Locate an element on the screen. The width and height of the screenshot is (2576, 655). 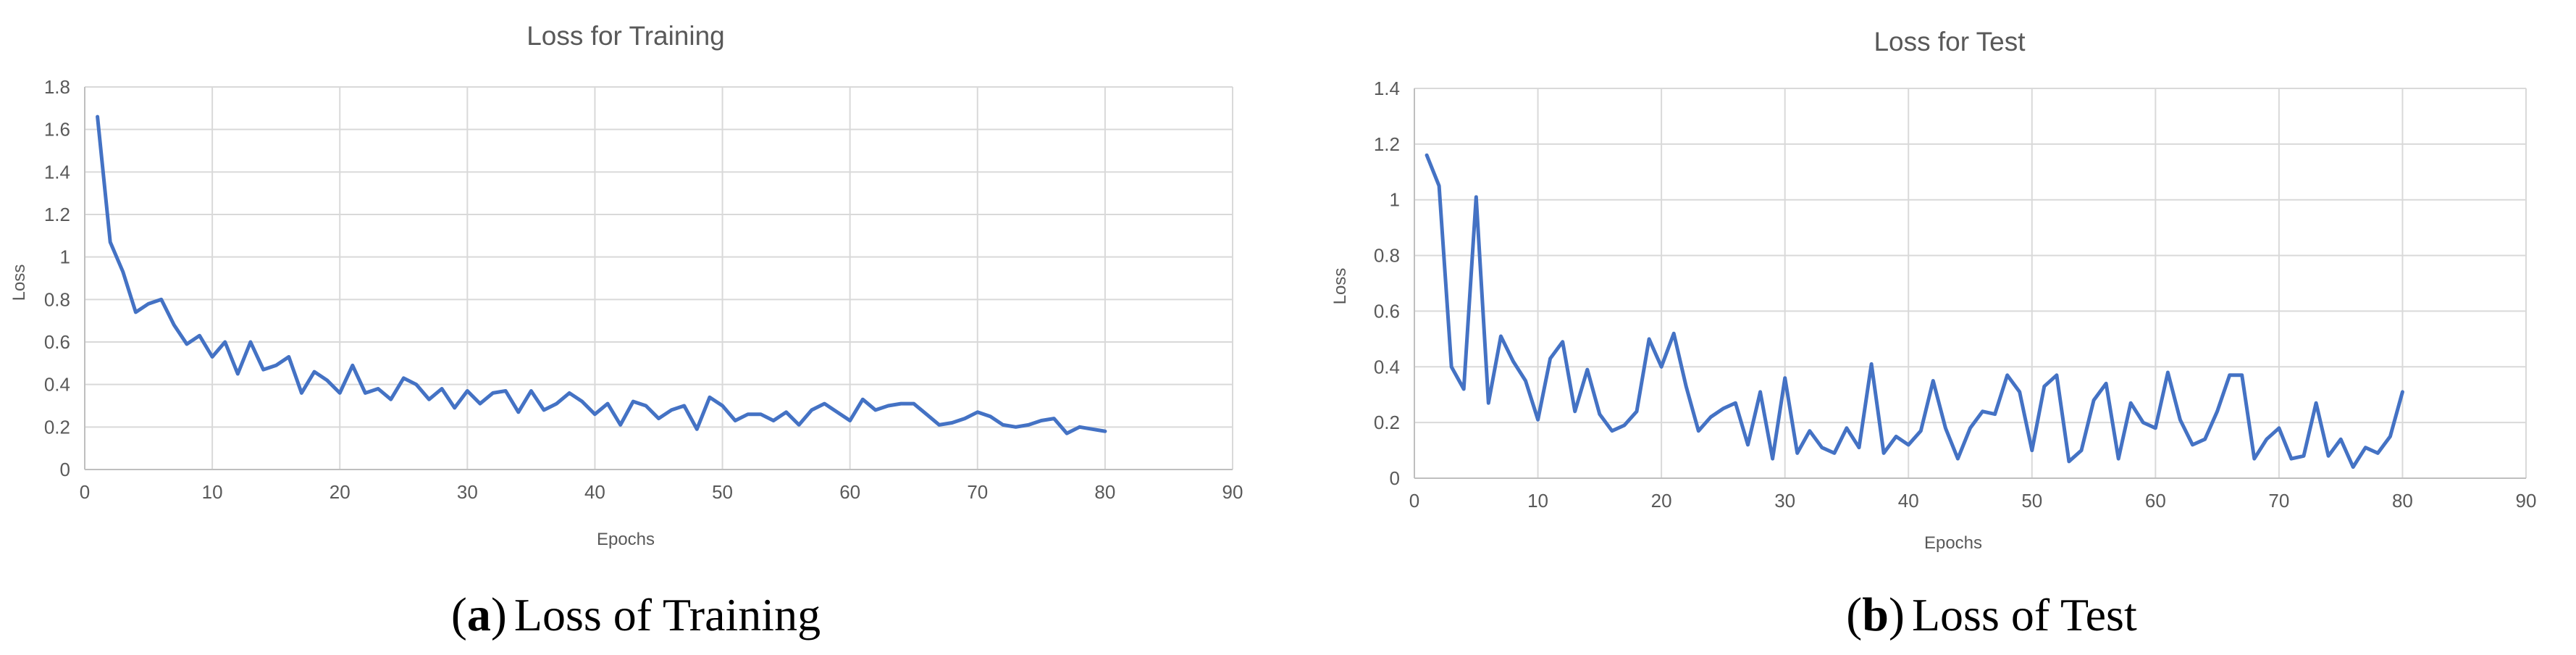
x-tick-label: 20 is located at coordinates (1661, 501).